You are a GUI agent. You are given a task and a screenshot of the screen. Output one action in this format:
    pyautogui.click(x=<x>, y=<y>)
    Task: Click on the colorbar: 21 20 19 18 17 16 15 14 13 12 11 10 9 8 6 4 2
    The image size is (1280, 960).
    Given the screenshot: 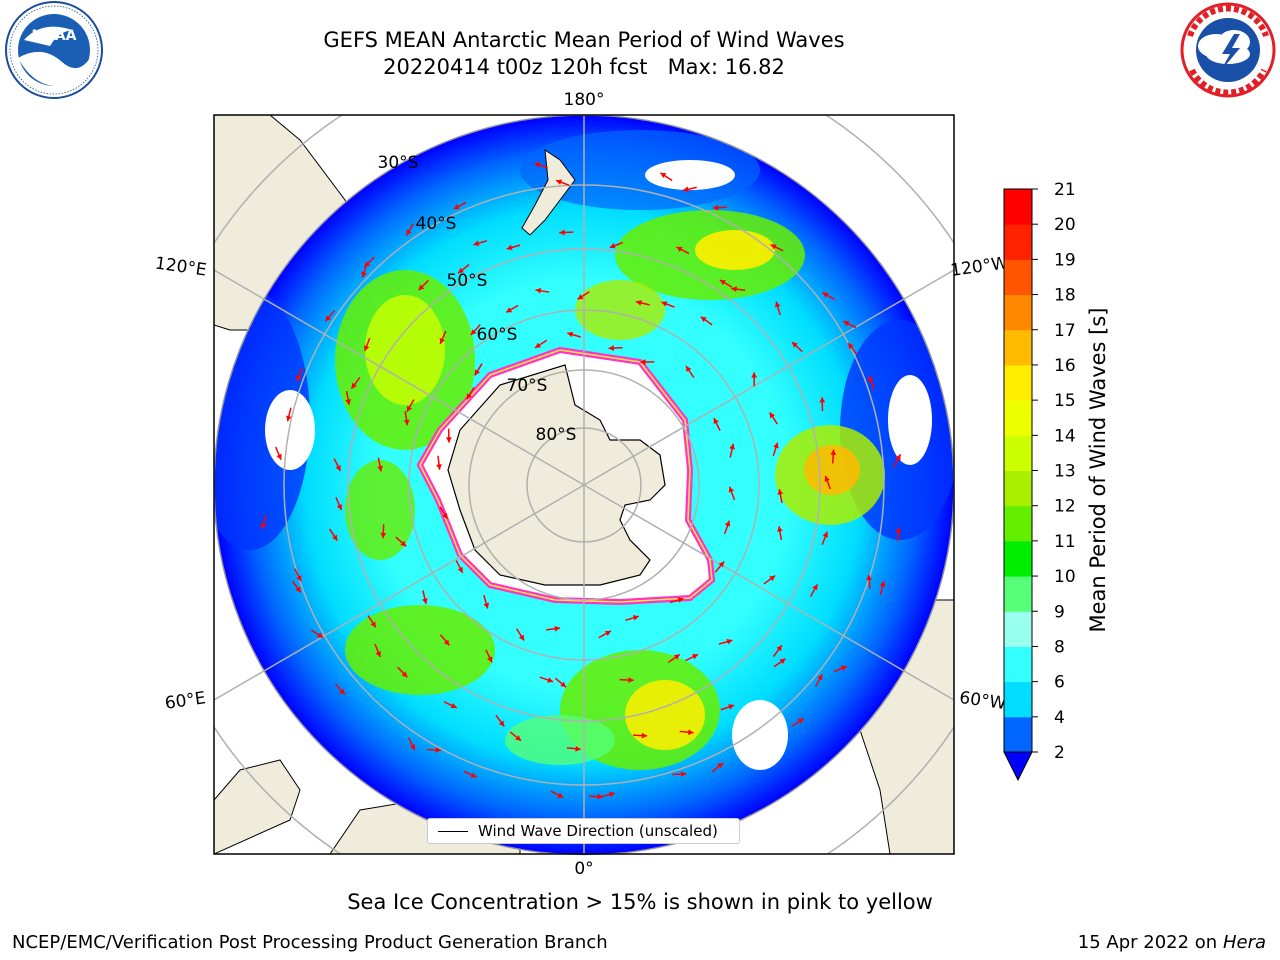 What is the action you would take?
    pyautogui.click(x=1039, y=481)
    